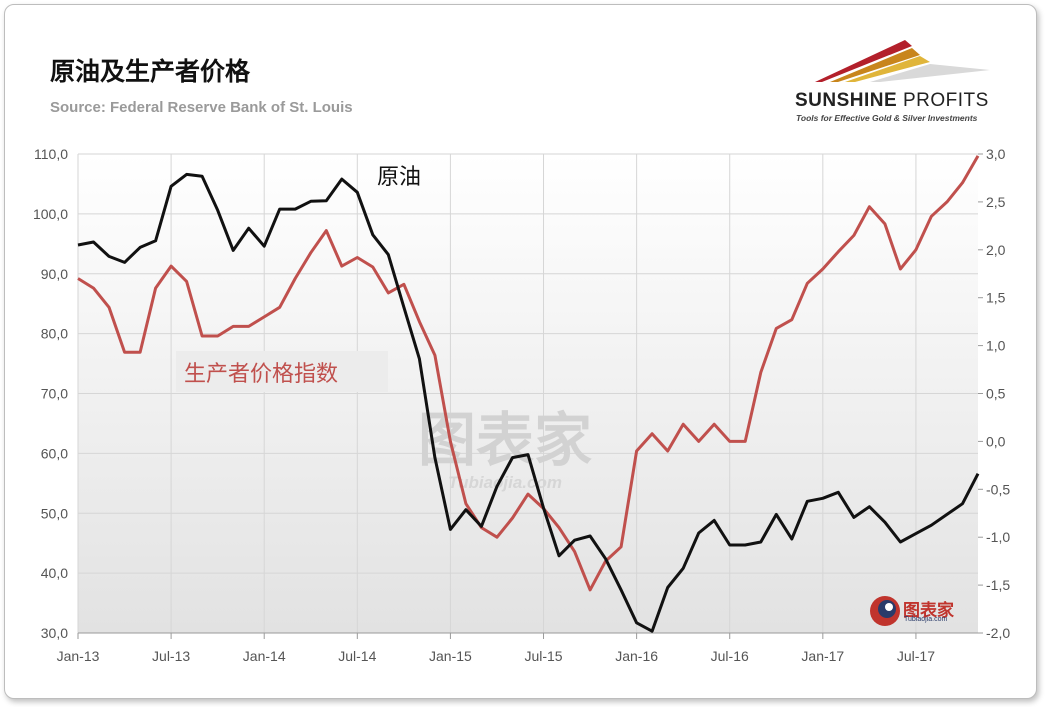  I want to click on right-tick-label: -1,5, so click(998, 585).